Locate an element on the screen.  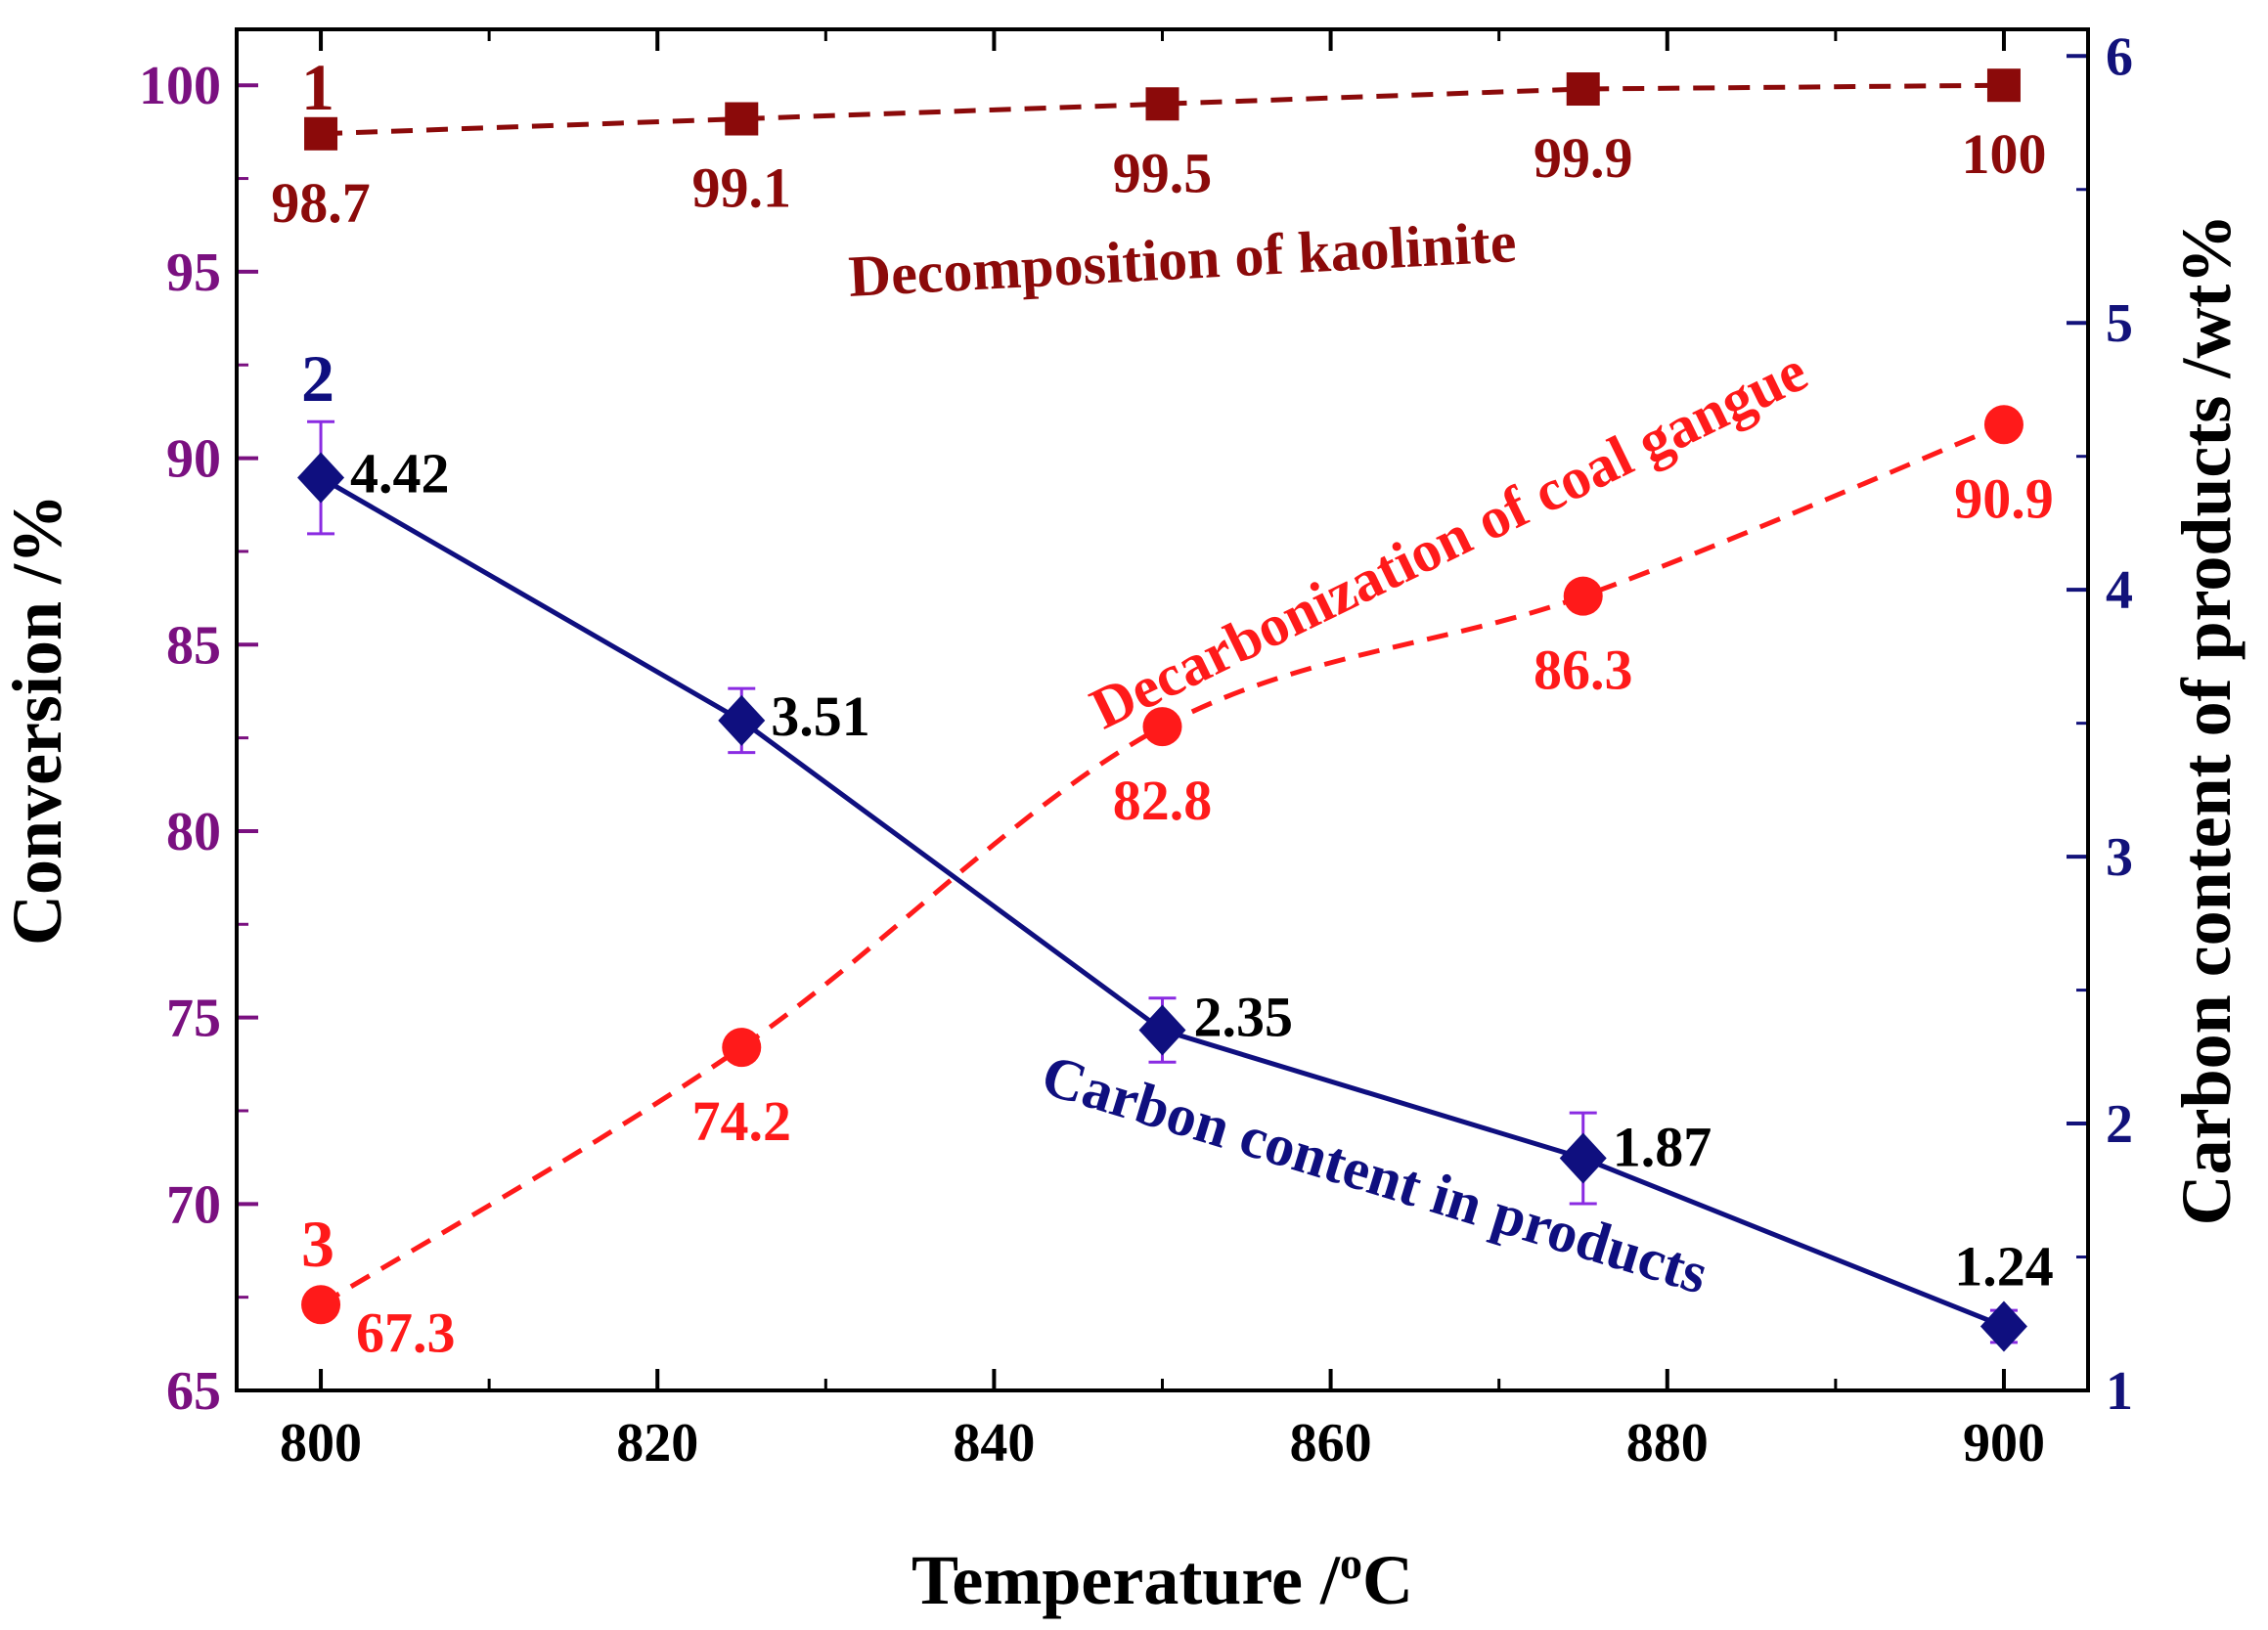
carbon-data-label: 1.24 is located at coordinates (2004, 1266).